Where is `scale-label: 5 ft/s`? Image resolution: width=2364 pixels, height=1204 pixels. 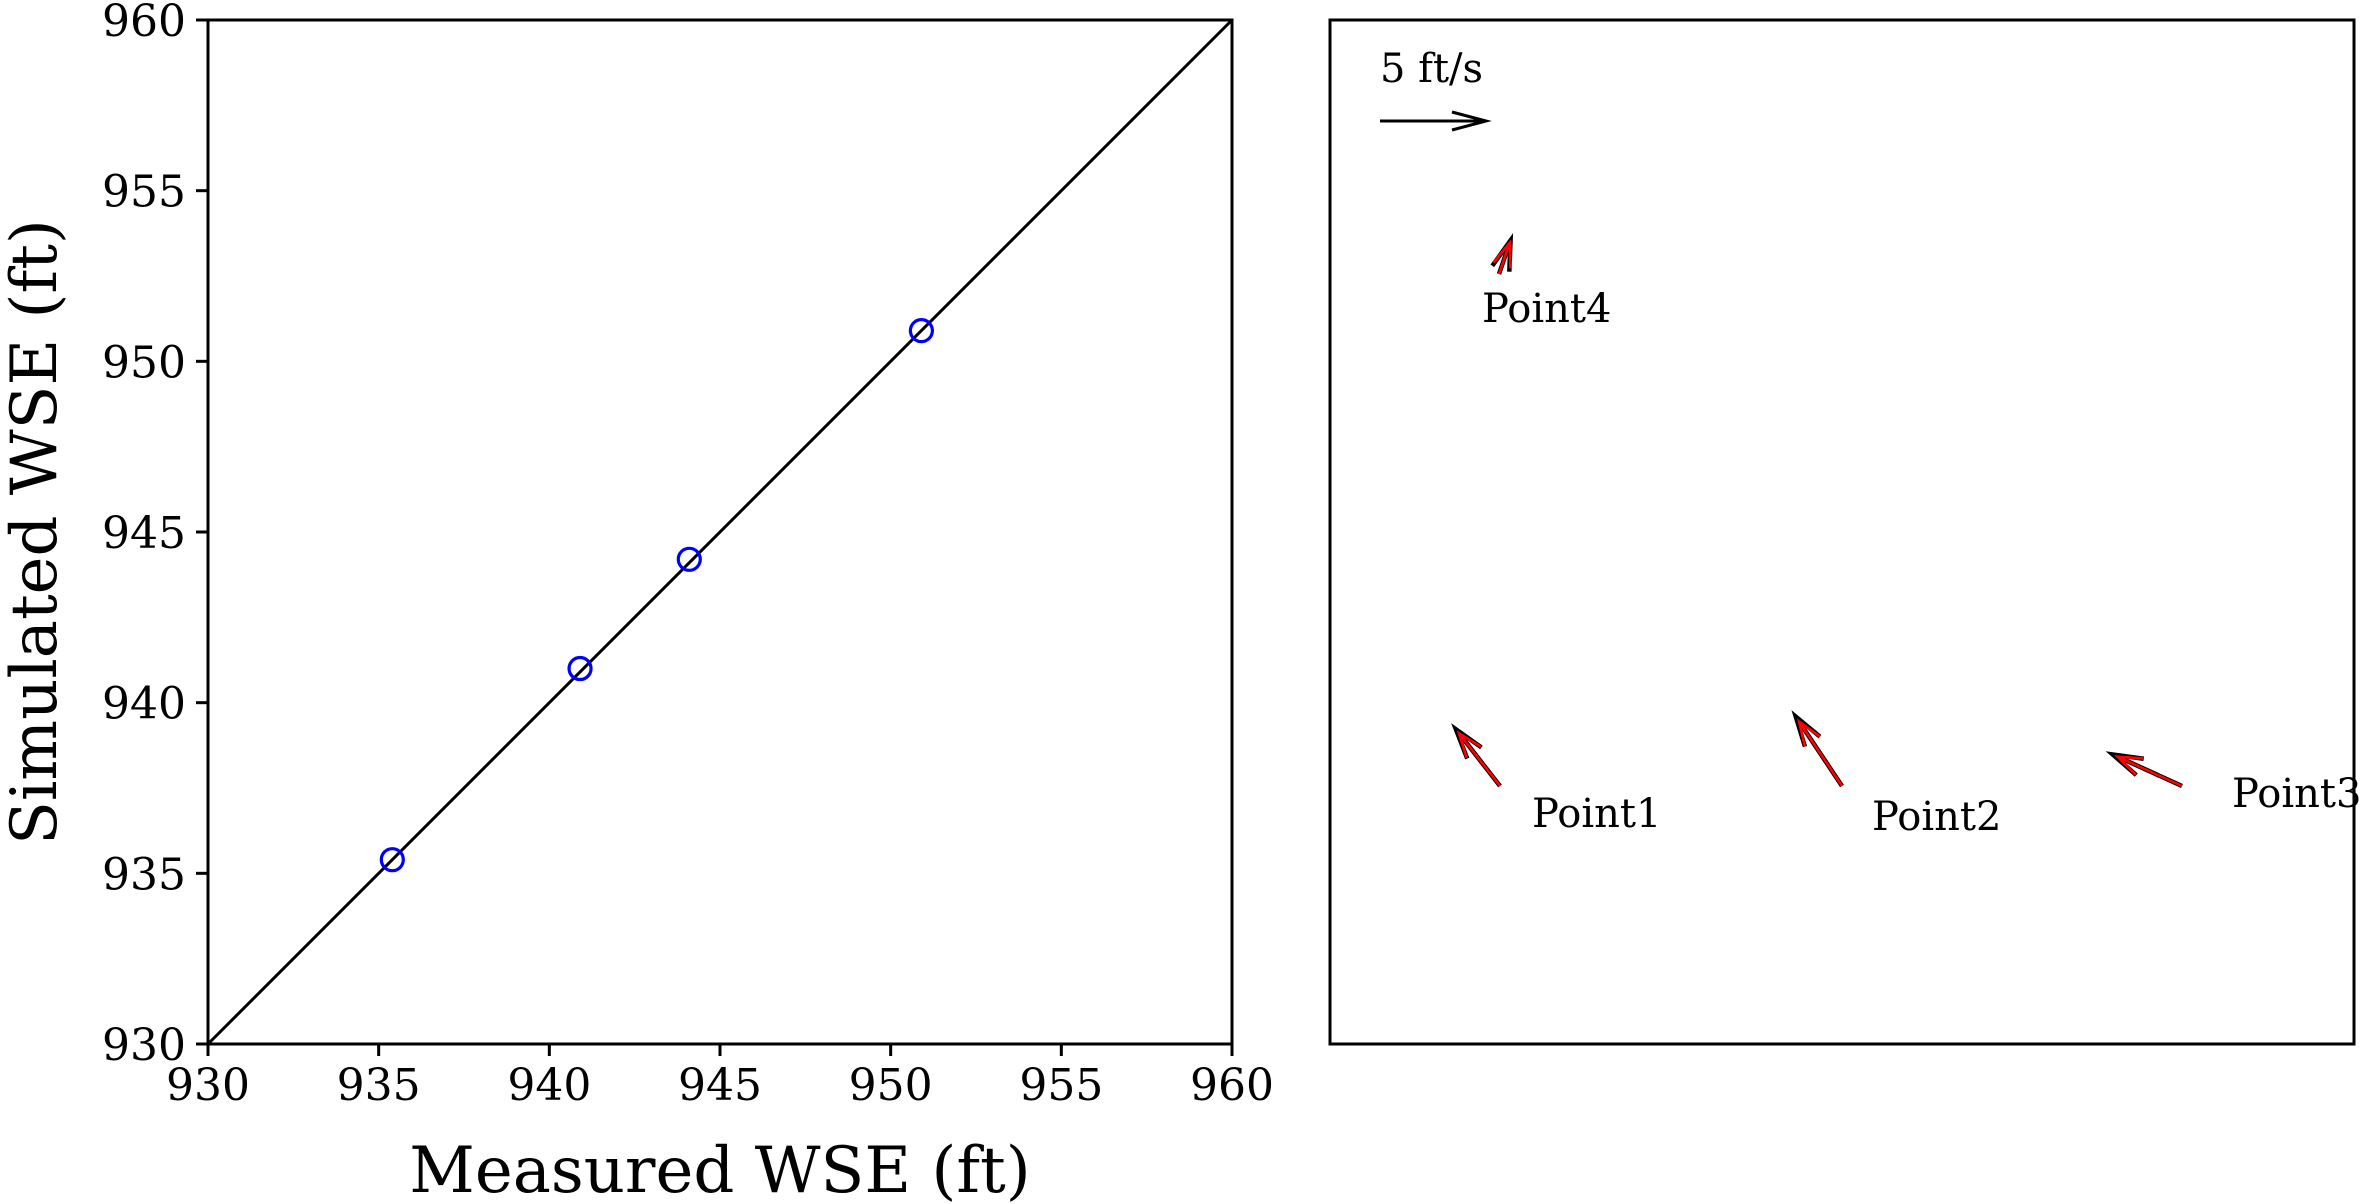 scale-label: 5 ft/s is located at coordinates (1431, 69).